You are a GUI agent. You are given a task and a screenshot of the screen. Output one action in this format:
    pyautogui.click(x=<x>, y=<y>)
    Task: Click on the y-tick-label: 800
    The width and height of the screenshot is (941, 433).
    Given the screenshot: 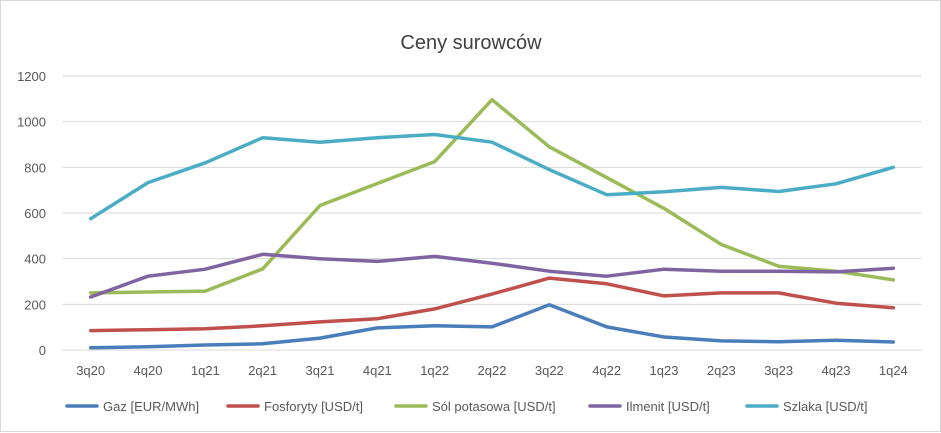 What is the action you would take?
    pyautogui.click(x=35, y=167)
    